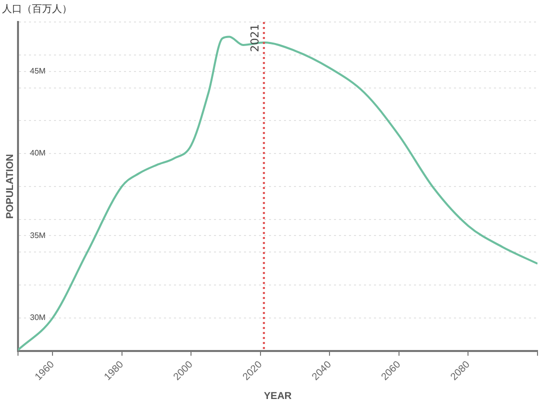 This screenshot has width=549, height=406. What do you see at coordinates (38, 153) in the screenshot?
I see `y-tick-label: 40M` at bounding box center [38, 153].